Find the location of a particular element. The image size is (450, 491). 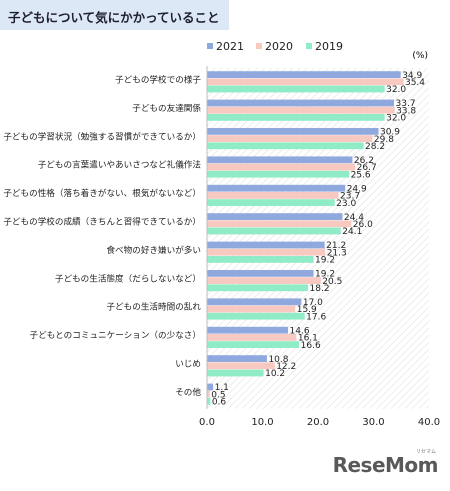

x-tick-label-4: 40.0 is located at coordinates (429, 422).